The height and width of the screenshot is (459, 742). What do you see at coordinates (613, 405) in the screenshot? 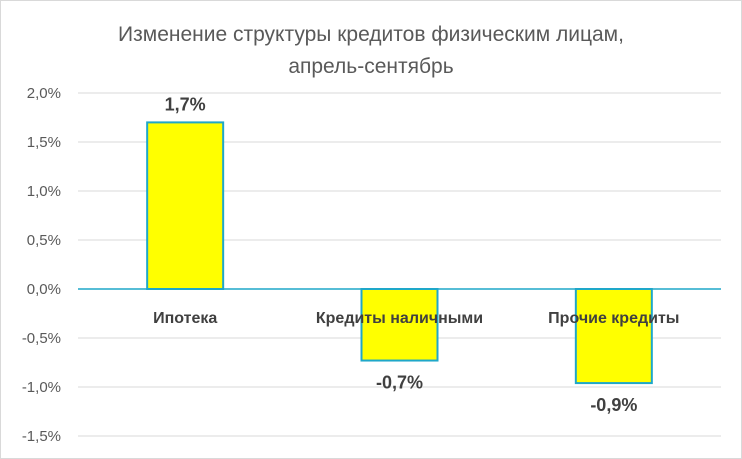
I see `data-label: -0,9%` at bounding box center [613, 405].